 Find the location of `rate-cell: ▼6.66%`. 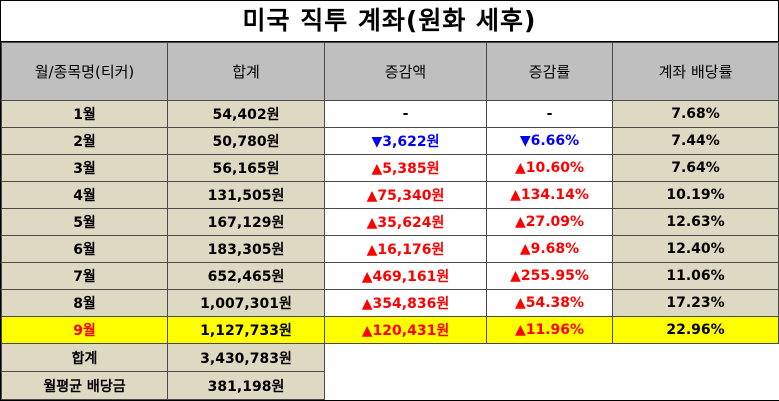

rate-cell: ▼6.66% is located at coordinates (549, 141).